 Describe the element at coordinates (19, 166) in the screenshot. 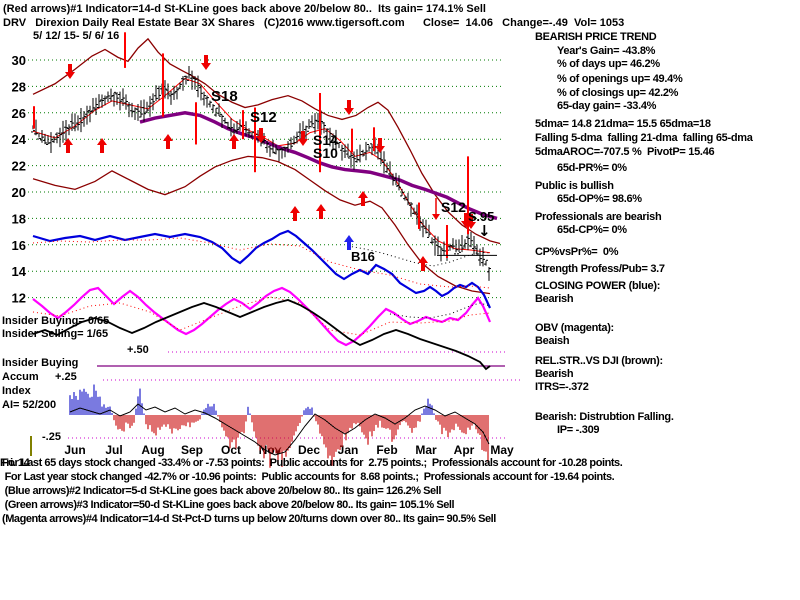

I see `svg-text: 22` at that location.